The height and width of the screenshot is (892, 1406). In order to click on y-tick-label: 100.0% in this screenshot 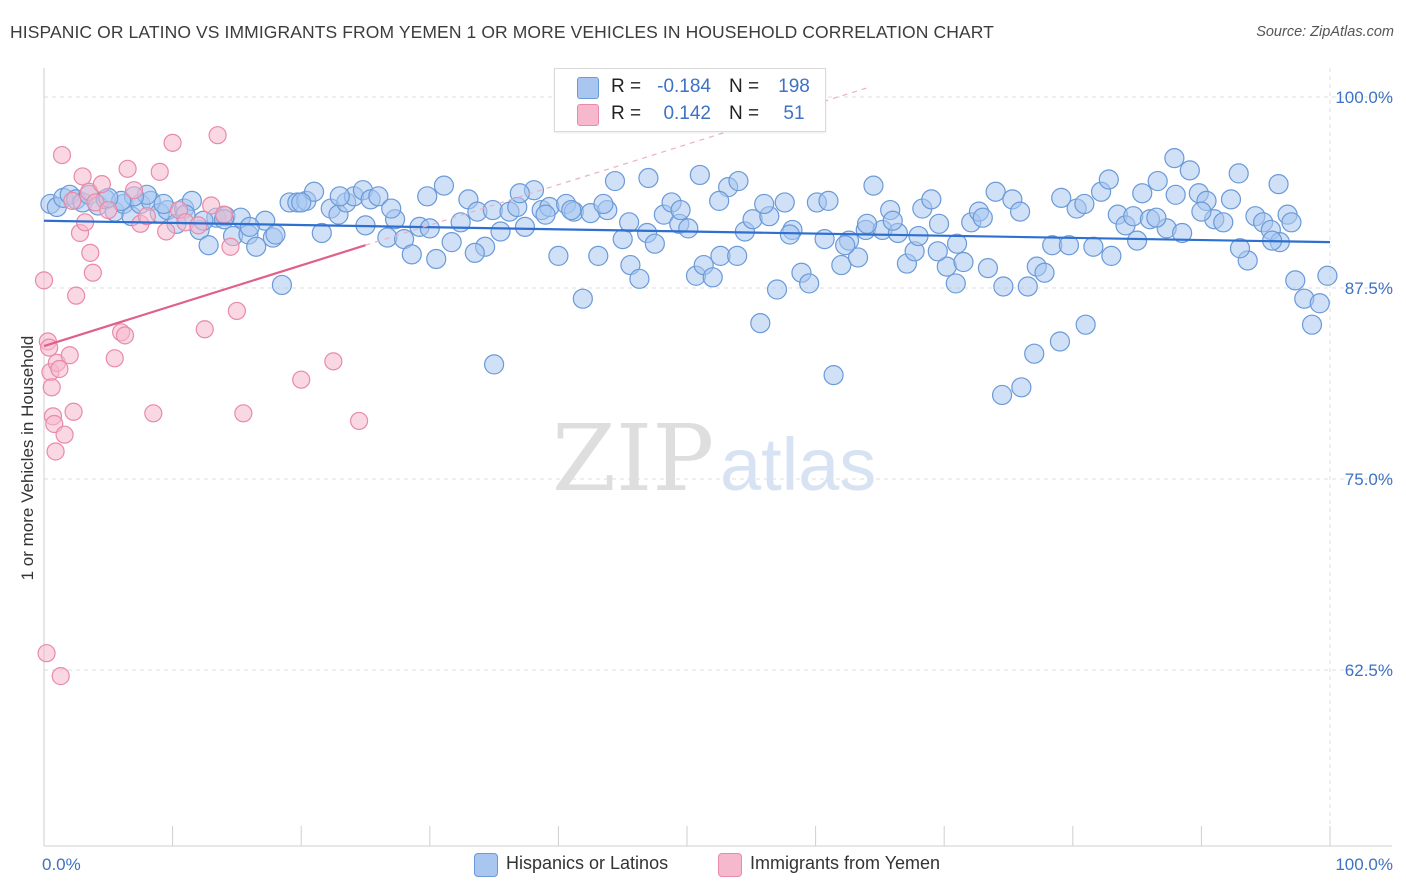, I will do `click(1364, 97)`.